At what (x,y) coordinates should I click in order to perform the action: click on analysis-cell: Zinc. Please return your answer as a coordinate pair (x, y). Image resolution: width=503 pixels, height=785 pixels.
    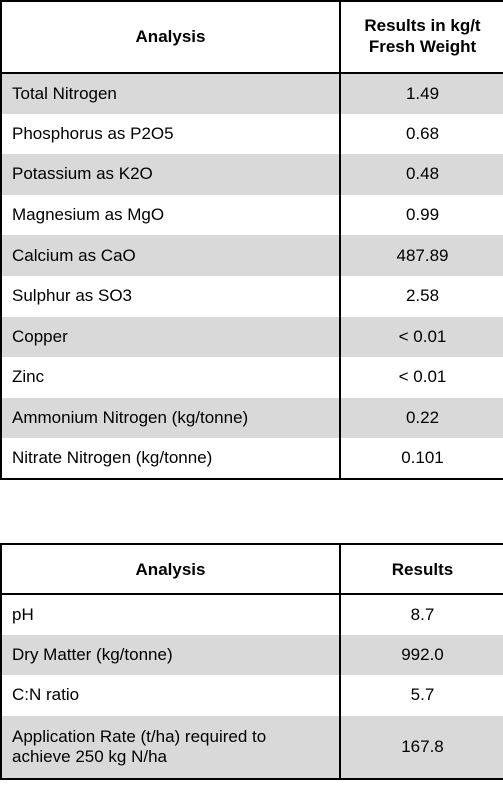
    Looking at the image, I should click on (170, 377).